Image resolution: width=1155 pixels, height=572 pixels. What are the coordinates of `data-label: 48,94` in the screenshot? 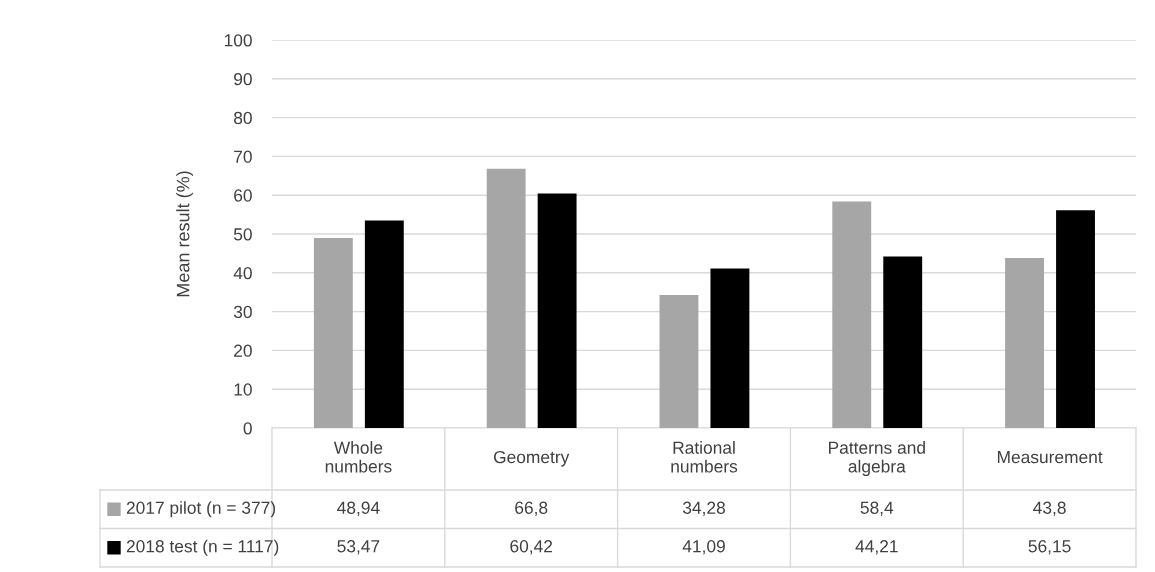 It's located at (358, 508).